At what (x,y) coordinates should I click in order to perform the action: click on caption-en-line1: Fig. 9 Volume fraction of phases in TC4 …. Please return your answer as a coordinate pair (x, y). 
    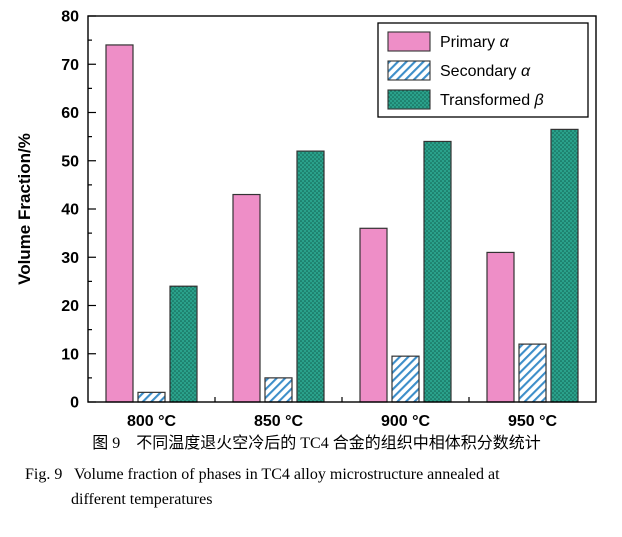
    Looking at the image, I should click on (262, 474).